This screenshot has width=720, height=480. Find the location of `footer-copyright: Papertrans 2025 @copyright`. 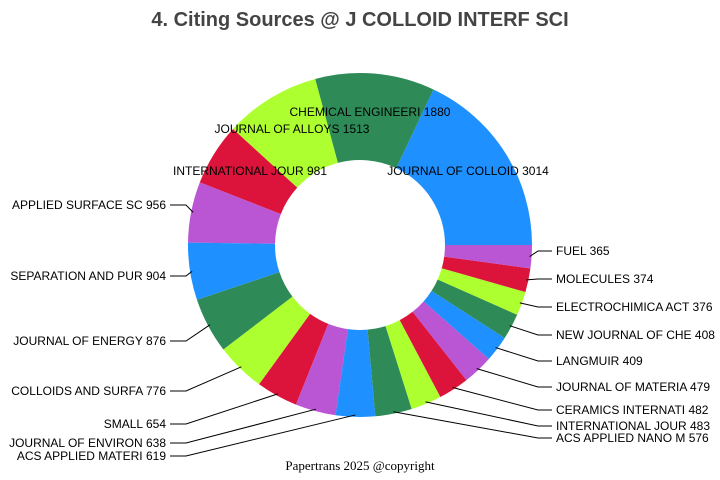

footer-copyright: Papertrans 2025 @copyright is located at coordinates (360, 465).